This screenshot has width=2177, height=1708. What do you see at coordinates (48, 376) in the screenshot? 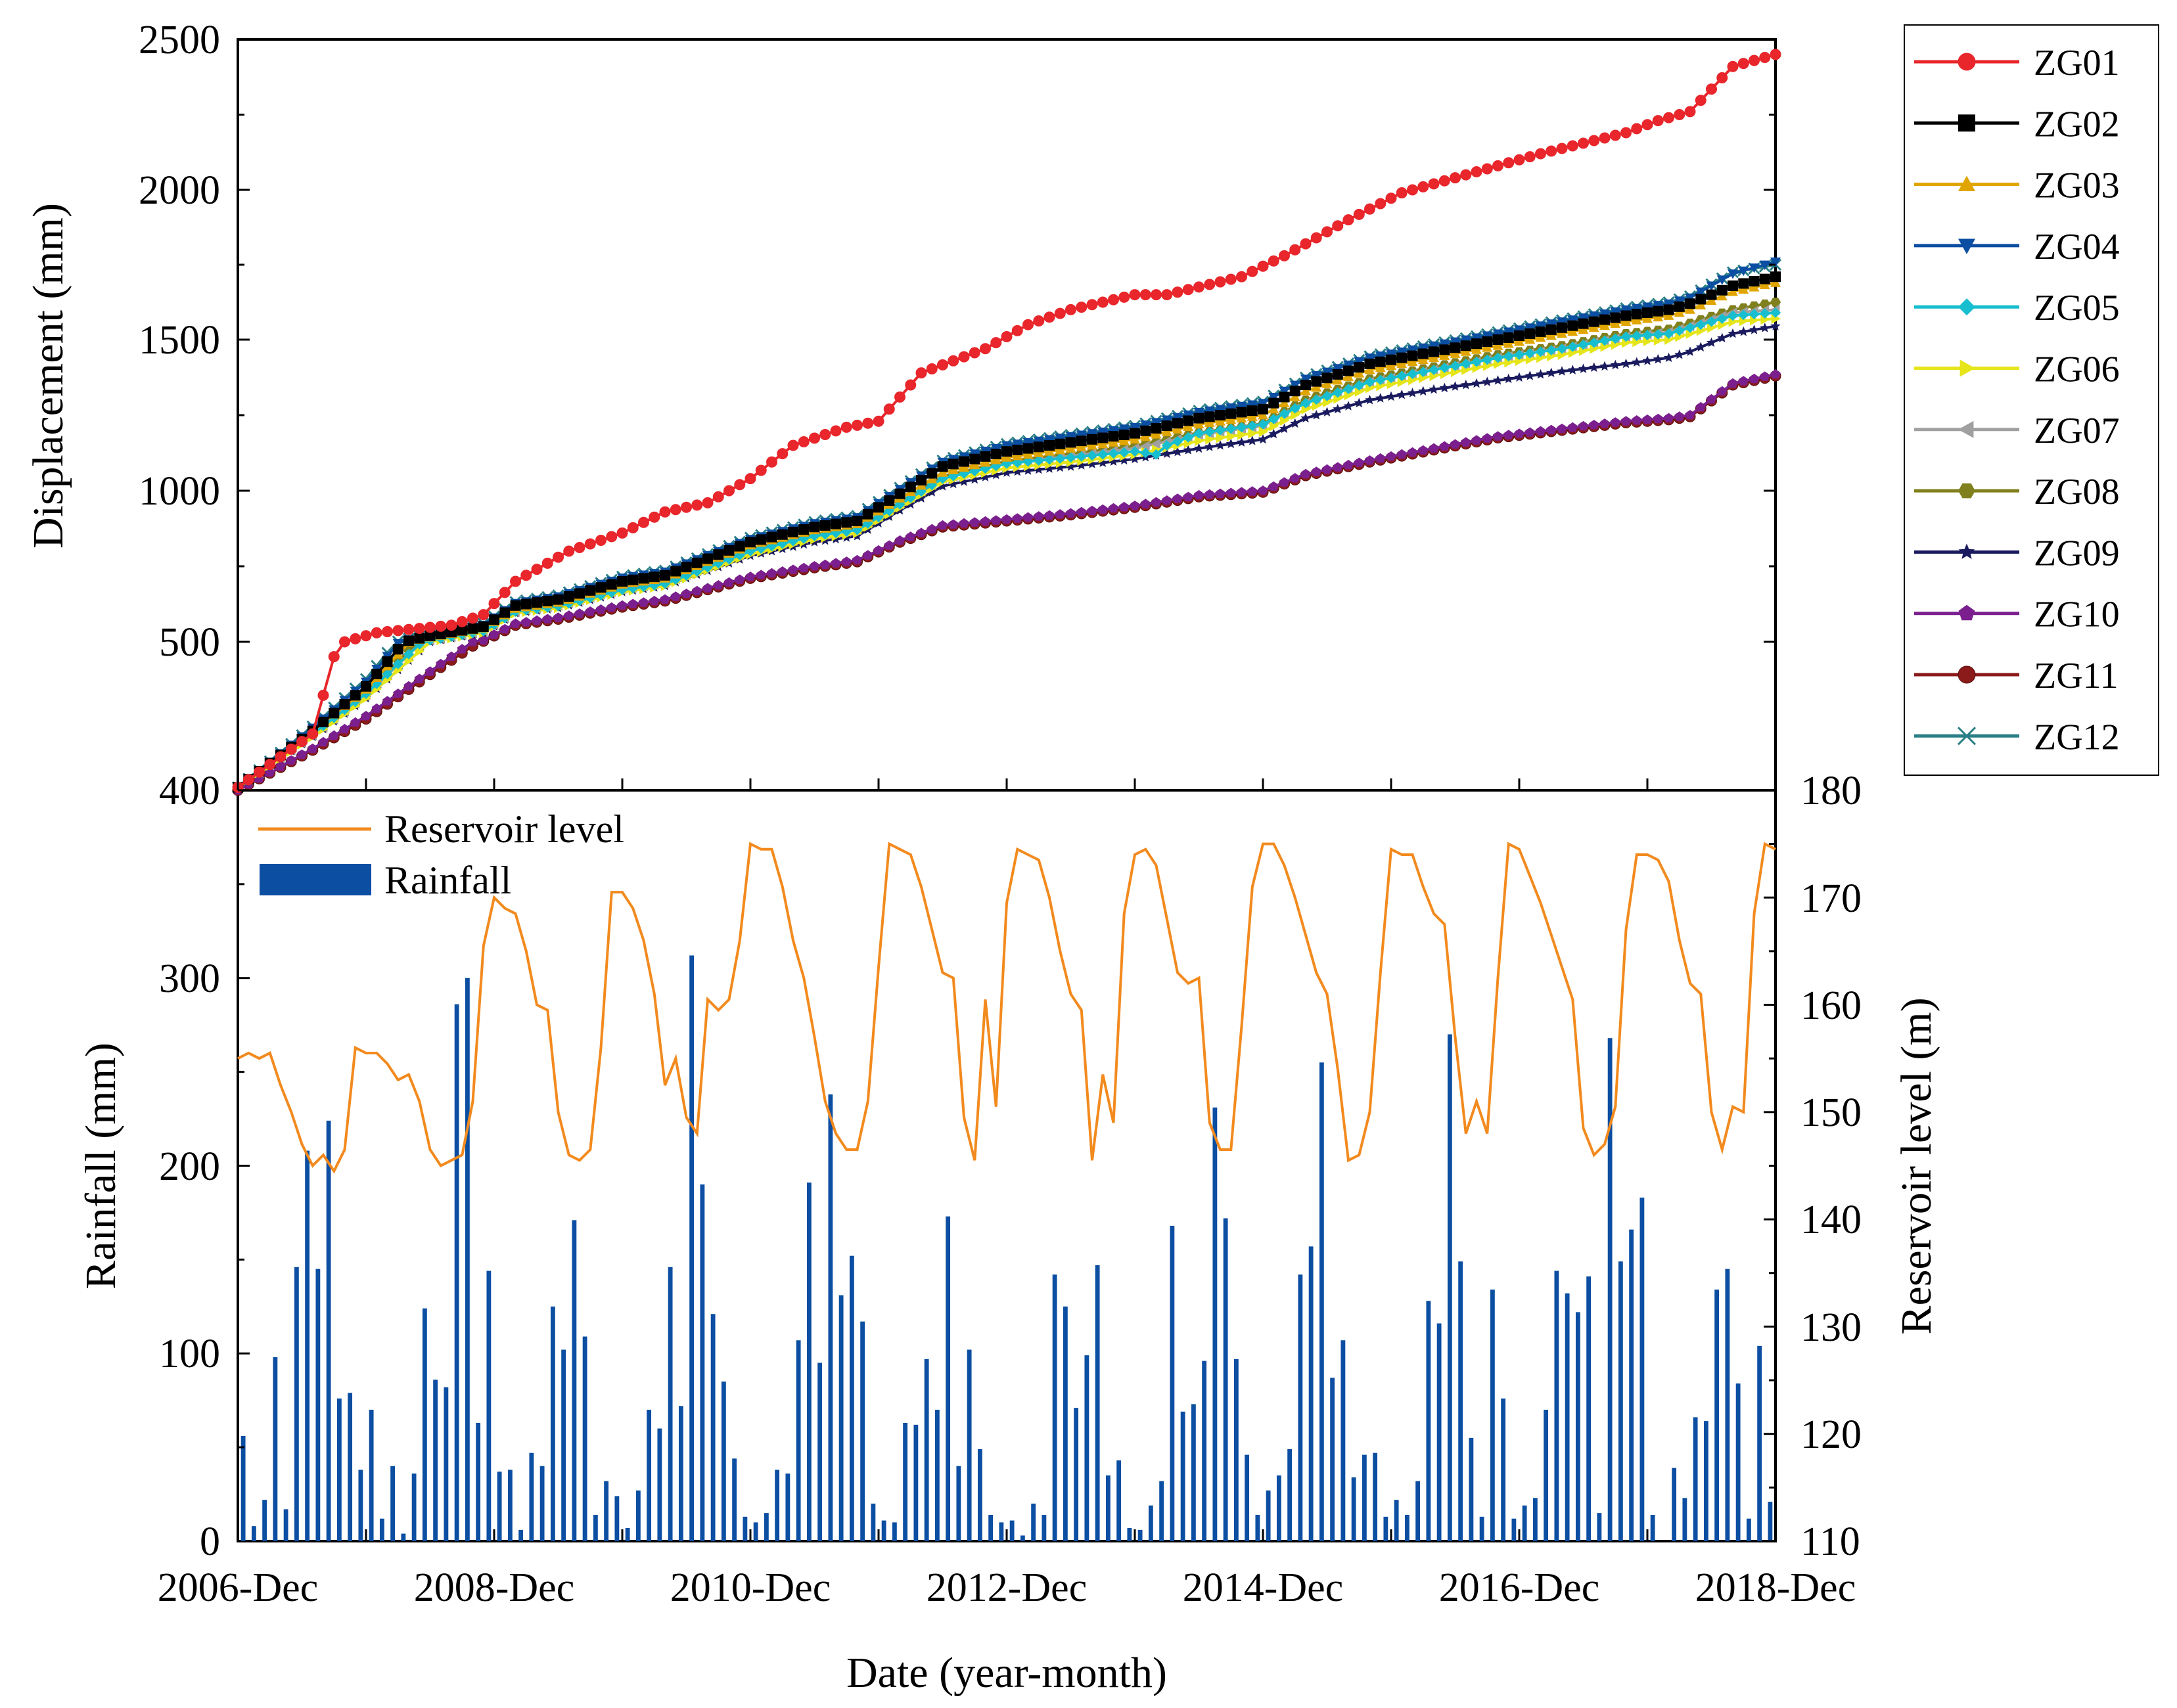
I see `top-y-axis-title: Displacement (mm)` at bounding box center [48, 376].